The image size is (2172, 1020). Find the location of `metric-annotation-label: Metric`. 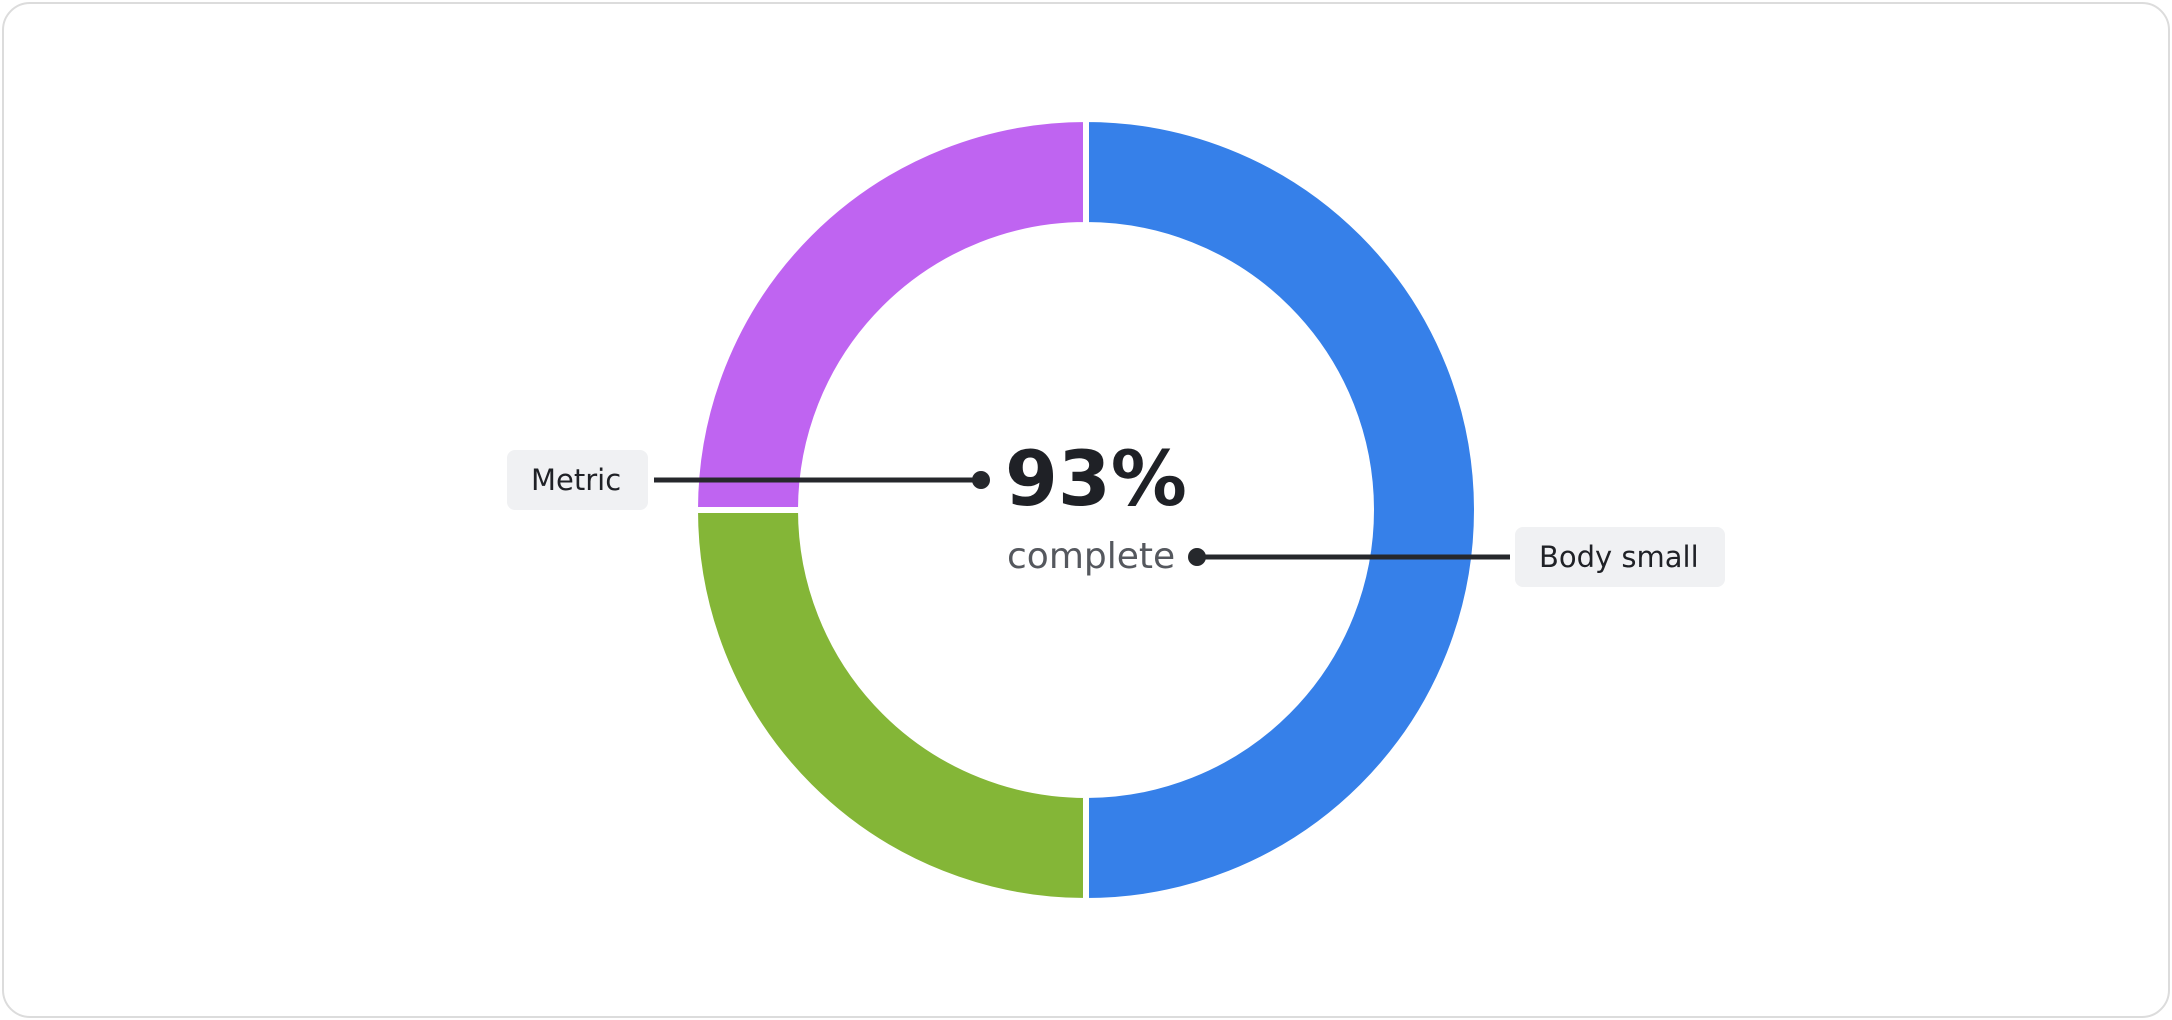

metric-annotation-label: Metric is located at coordinates (577, 480).